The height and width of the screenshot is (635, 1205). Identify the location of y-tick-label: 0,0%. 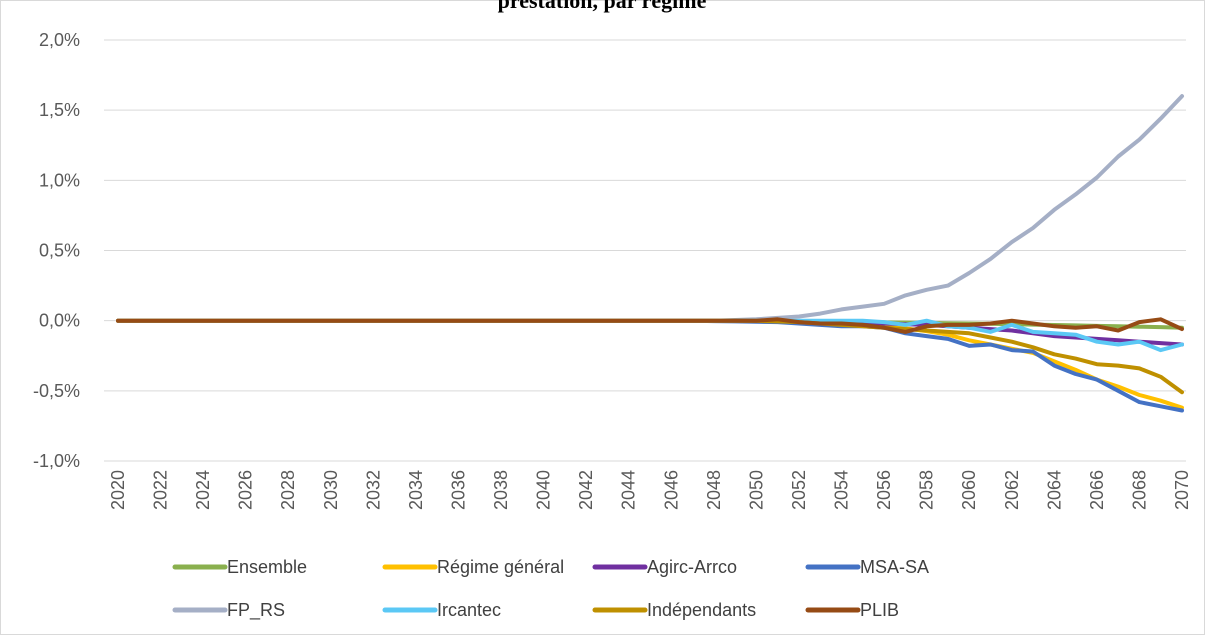
(59, 321).